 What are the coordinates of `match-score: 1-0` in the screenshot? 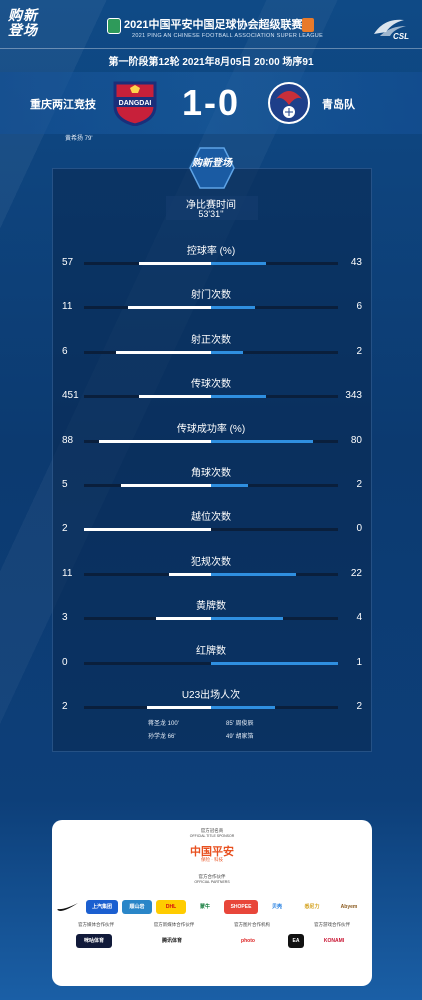 It's located at (211, 102).